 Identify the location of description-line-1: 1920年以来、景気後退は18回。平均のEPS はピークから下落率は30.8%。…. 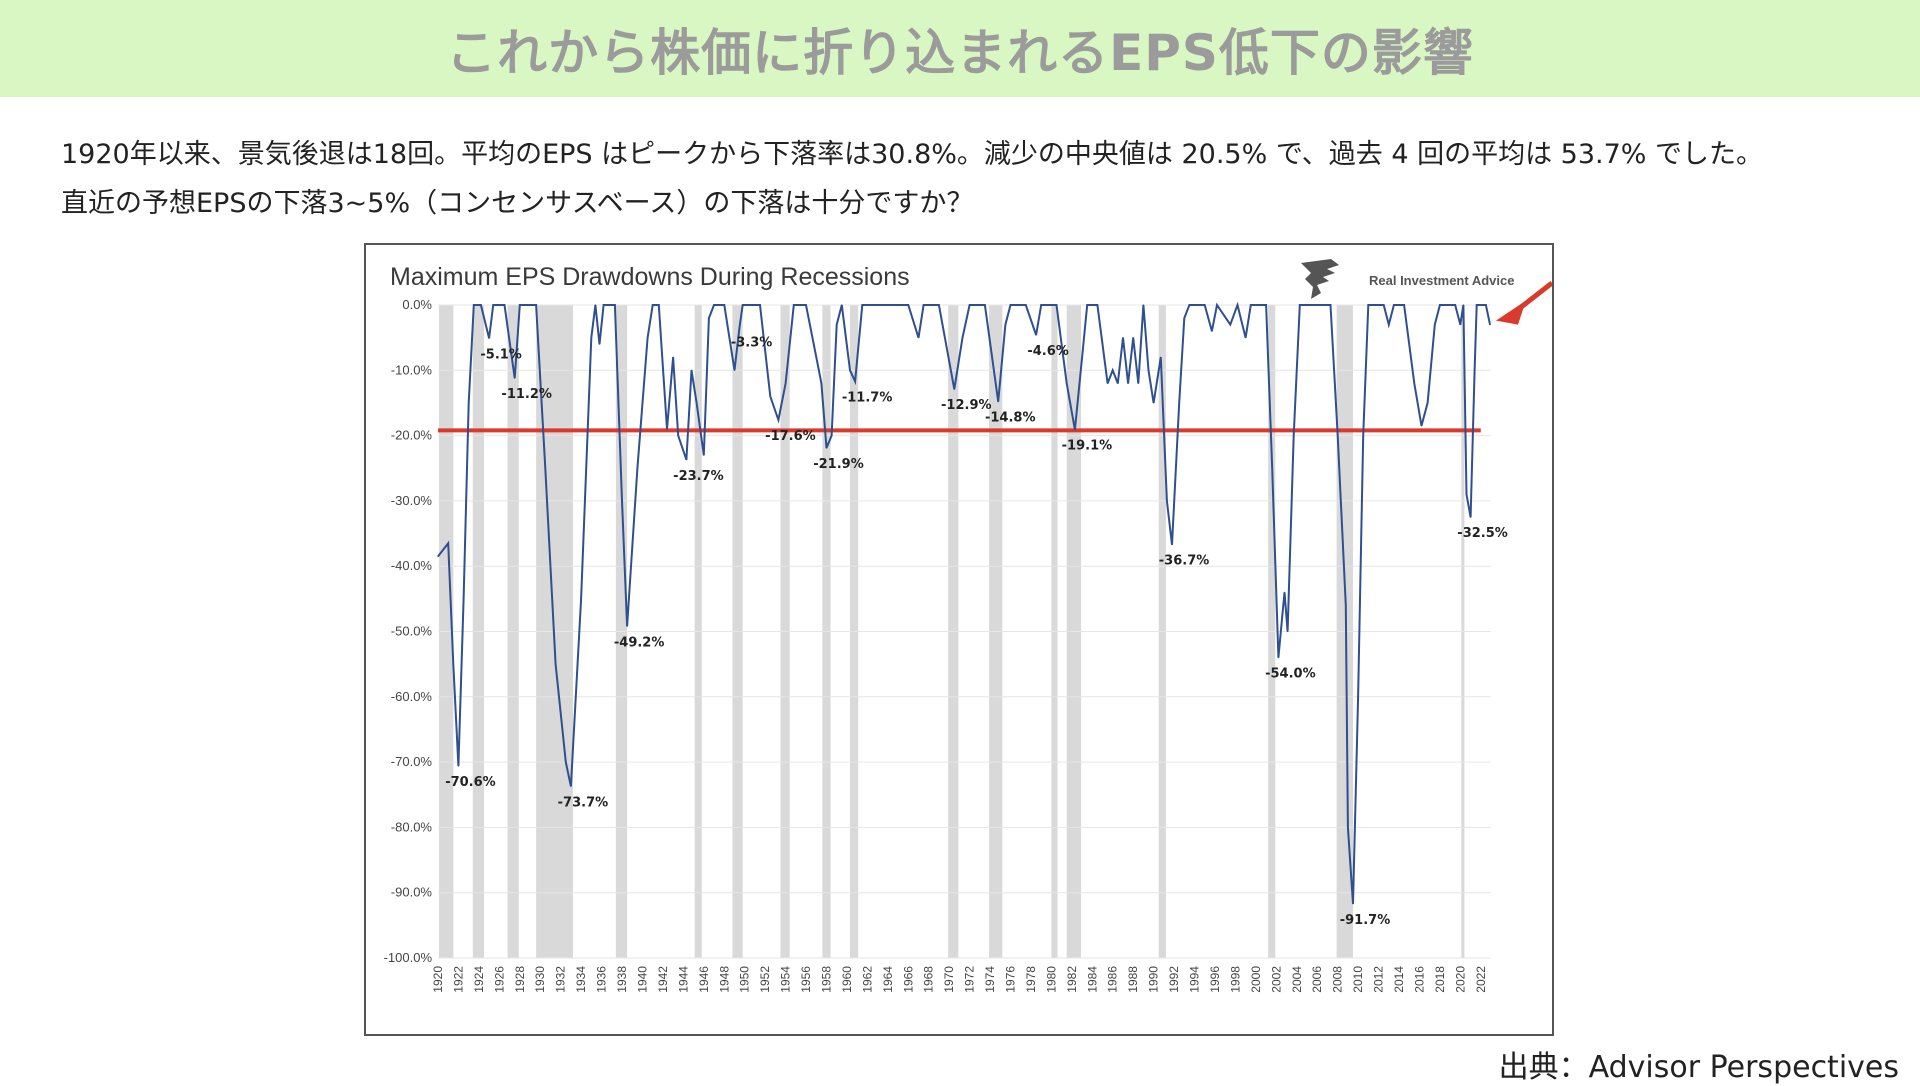
(912, 154).